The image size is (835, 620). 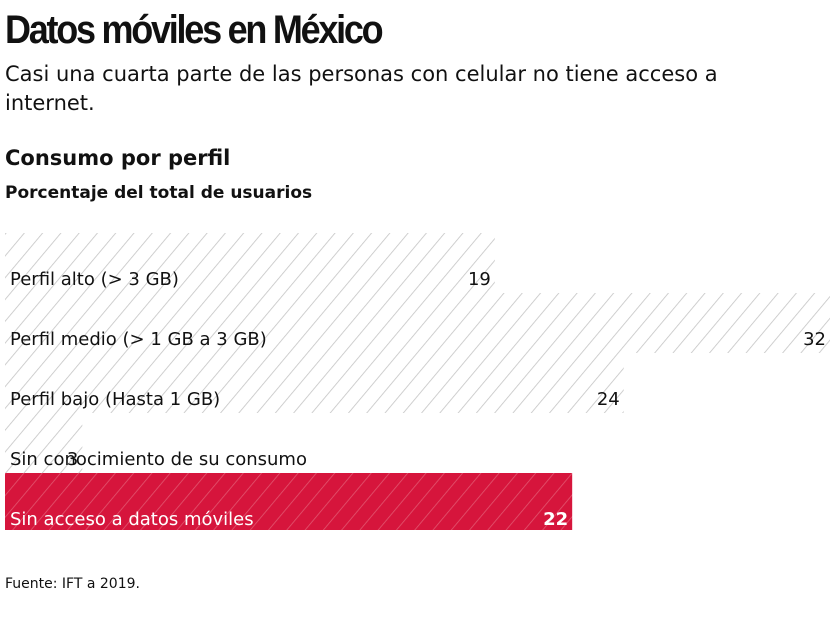 What do you see at coordinates (132, 519) in the screenshot?
I see `category-label: Sin acceso a datos móviles` at bounding box center [132, 519].